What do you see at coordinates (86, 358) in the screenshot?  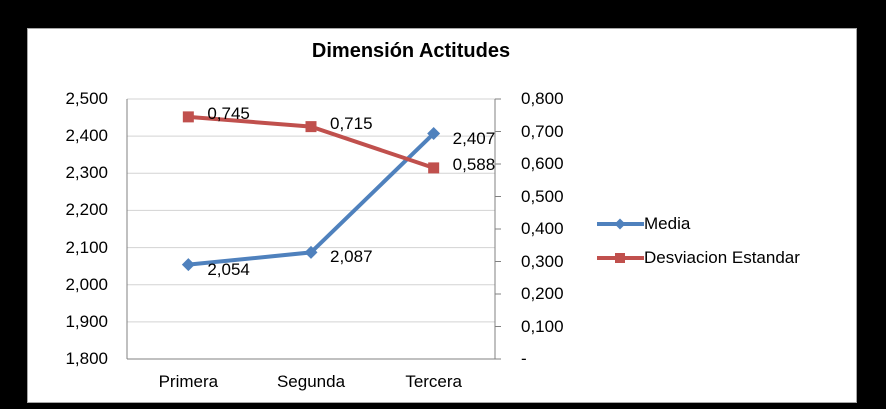 I see `left-axis-tick-label: 1,800` at bounding box center [86, 358].